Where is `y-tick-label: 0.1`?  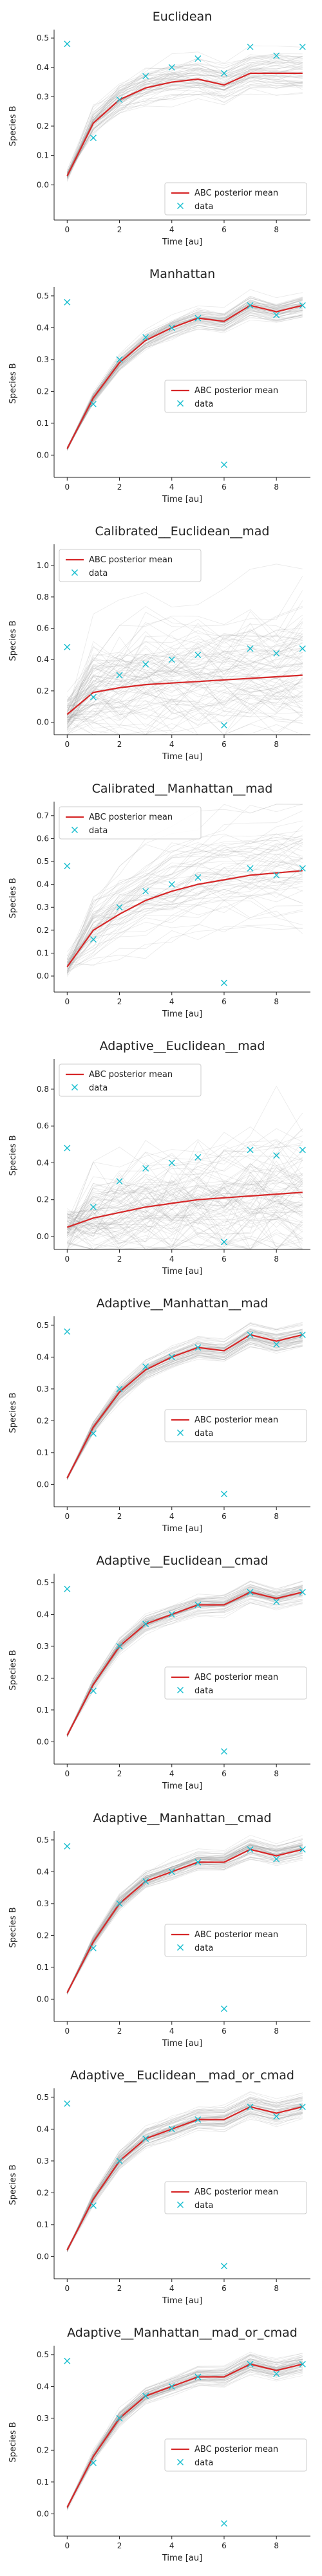 y-tick-label: 0.1 is located at coordinates (43, 1710).